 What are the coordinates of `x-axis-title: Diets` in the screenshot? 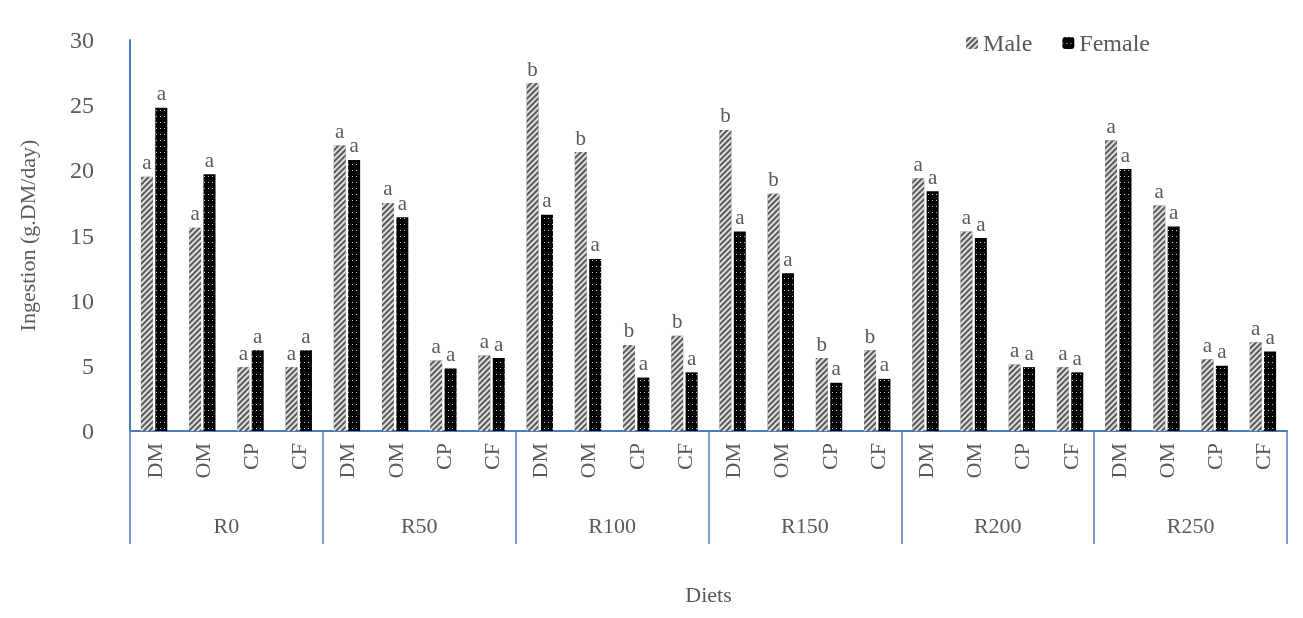 It's located at (708, 594).